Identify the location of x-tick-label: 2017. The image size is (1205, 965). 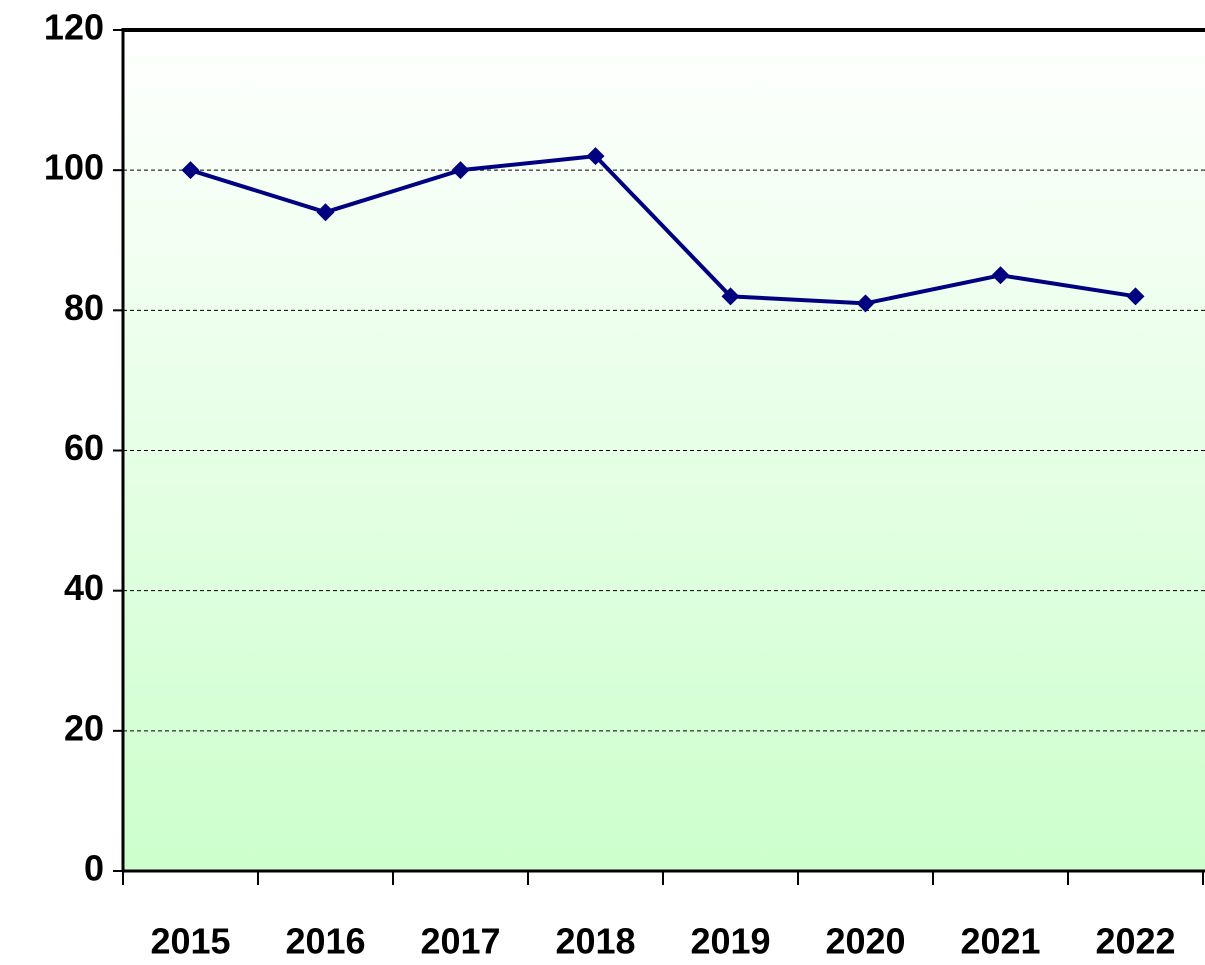
(460, 941).